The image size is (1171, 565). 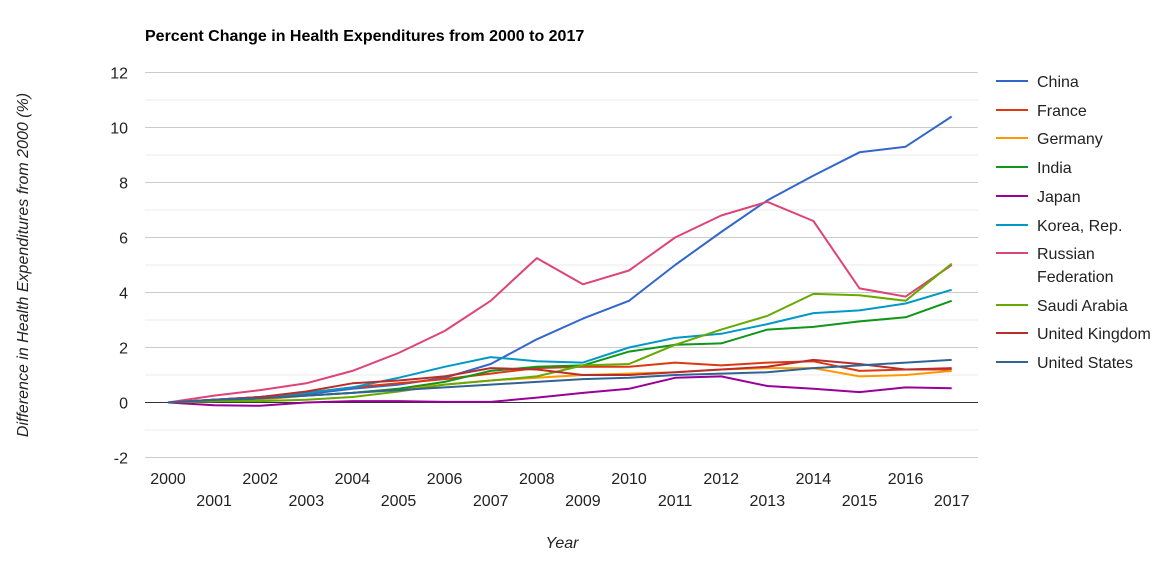 What do you see at coordinates (1059, 197) in the screenshot?
I see `legend-label: Japan` at bounding box center [1059, 197].